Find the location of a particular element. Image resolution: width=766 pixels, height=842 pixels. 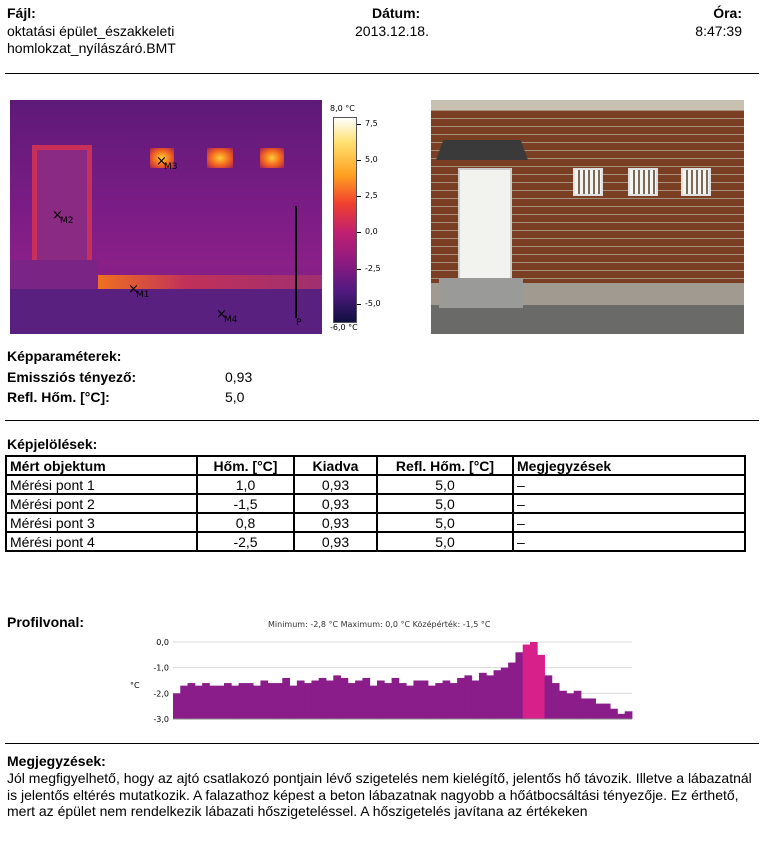

table-row: Mérési pont 4 -2,5 0,93 5,0 – is located at coordinates (375, 541).